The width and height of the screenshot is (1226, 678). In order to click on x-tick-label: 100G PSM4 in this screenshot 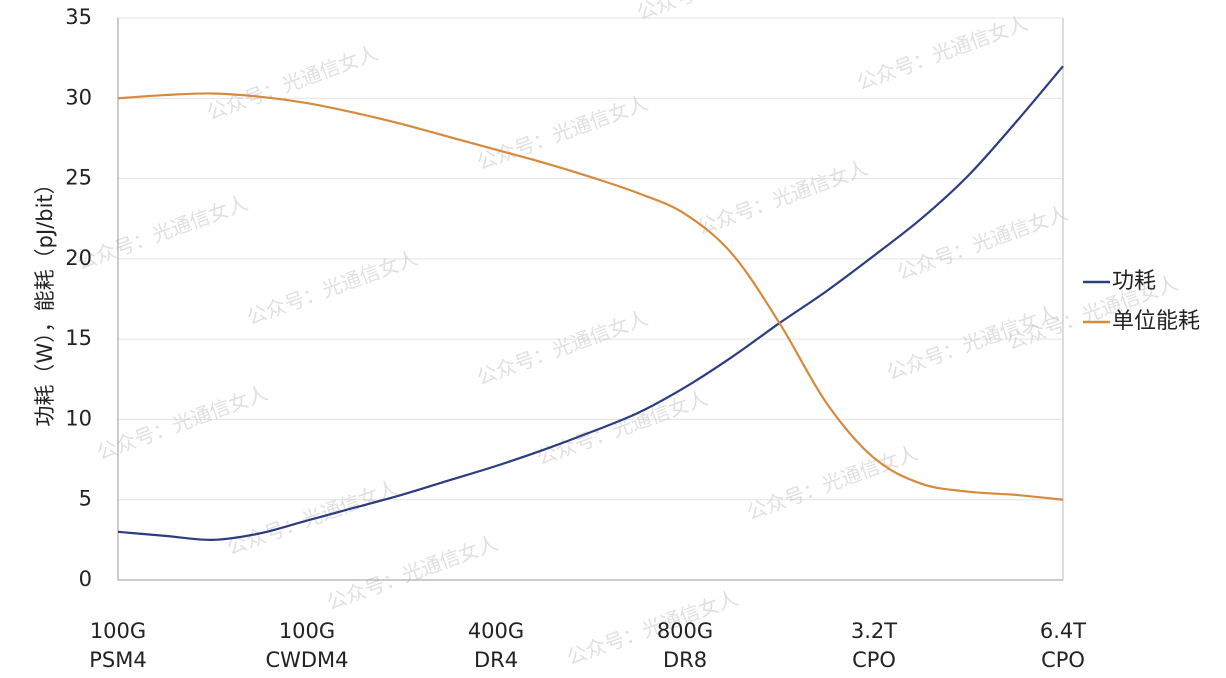, I will do `click(117, 645)`.